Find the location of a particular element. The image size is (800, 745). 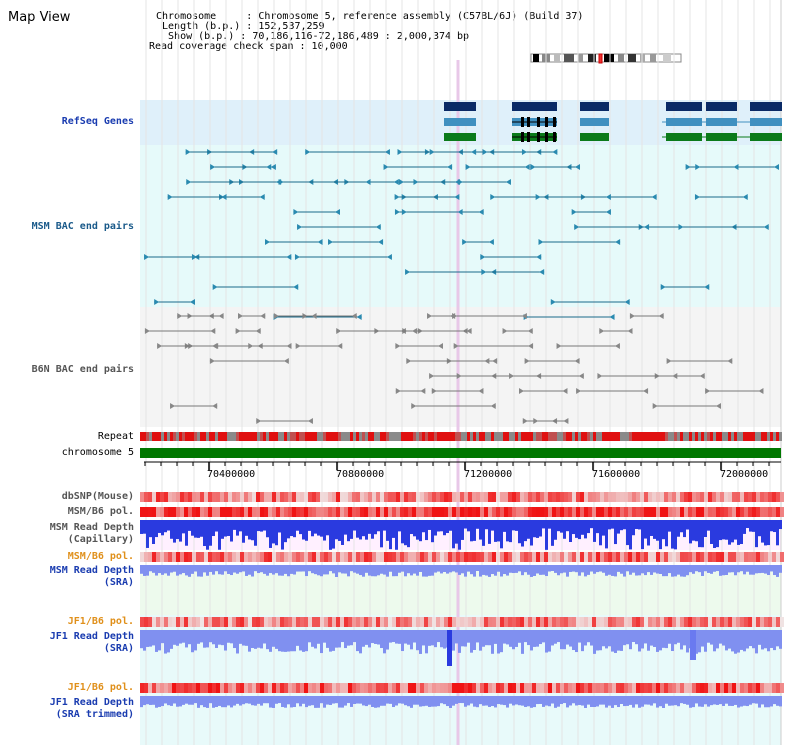

track-label-msm-bac: MSM BAC end pairs is located at coordinates (82, 226).